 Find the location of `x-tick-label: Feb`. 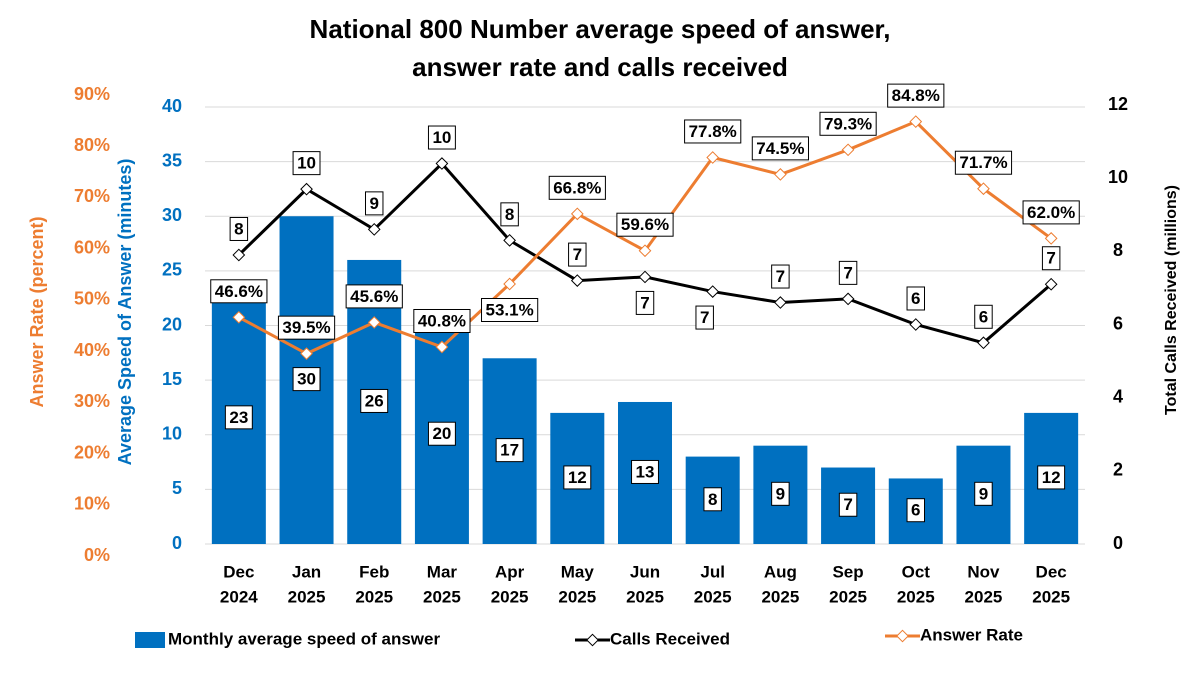

x-tick-label: Feb is located at coordinates (374, 571).